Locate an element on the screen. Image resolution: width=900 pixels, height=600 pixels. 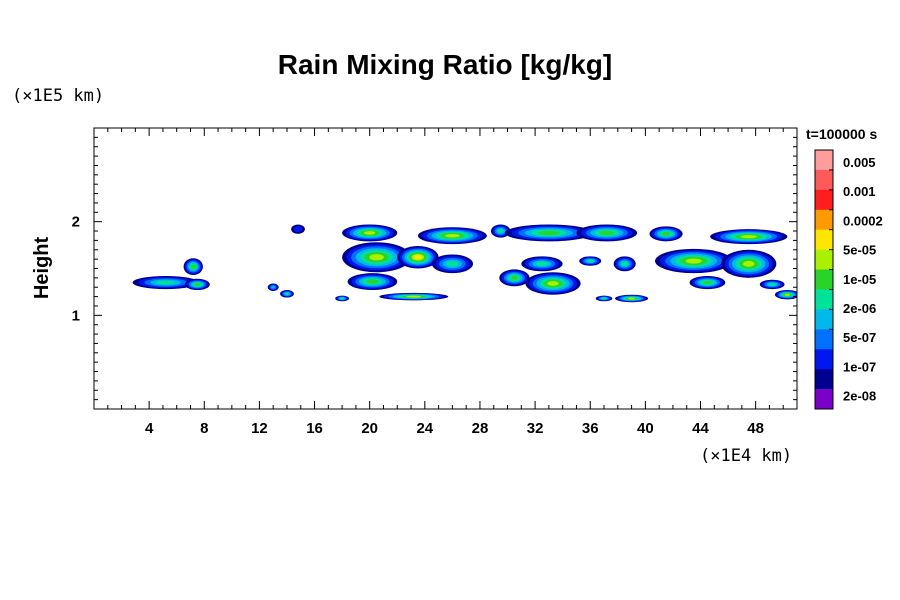
x-tick-label: 16 is located at coordinates (314, 428).